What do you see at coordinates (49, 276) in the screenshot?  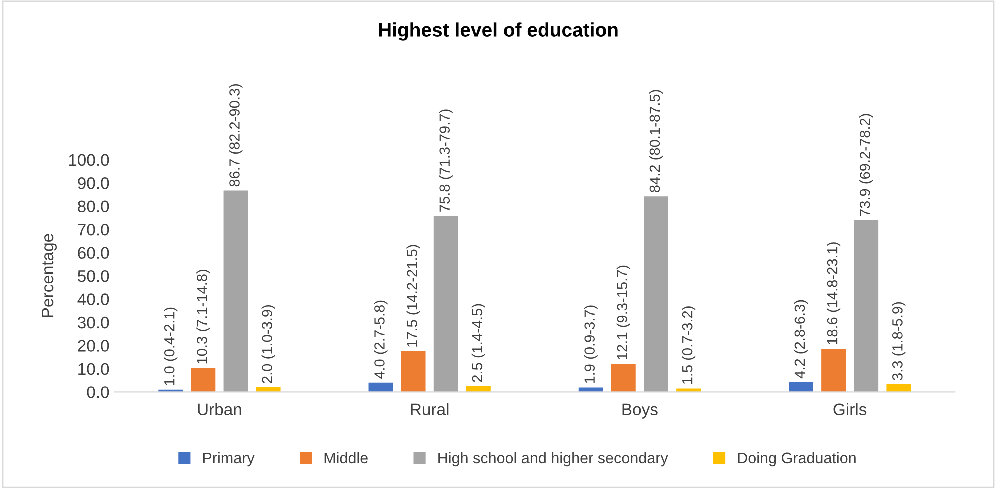 I see `y-axis-title: Percentage` at bounding box center [49, 276].